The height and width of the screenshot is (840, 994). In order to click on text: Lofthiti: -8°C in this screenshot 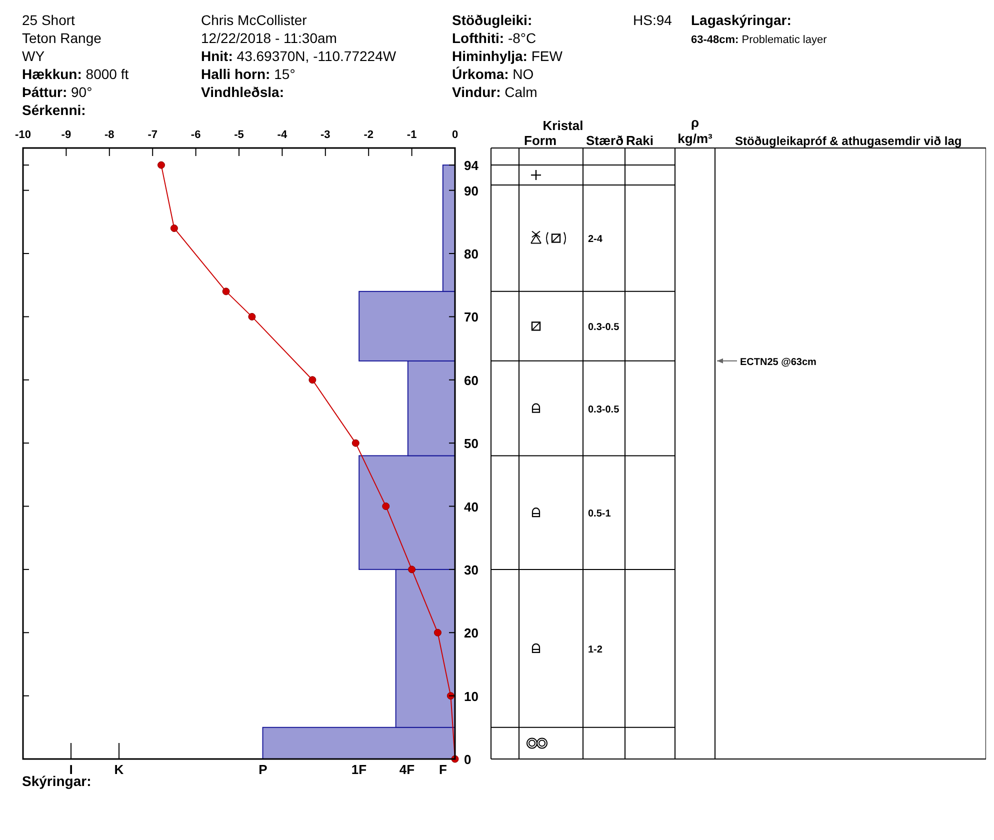, I will do `click(494, 38)`.